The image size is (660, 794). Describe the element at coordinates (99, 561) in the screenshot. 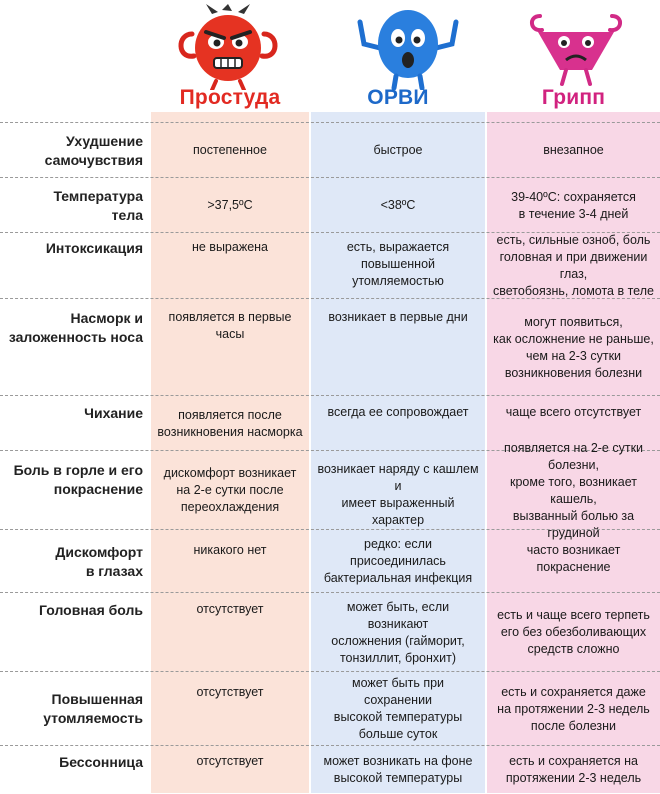

I see `row-label: Дискомфорт в глазах` at that location.